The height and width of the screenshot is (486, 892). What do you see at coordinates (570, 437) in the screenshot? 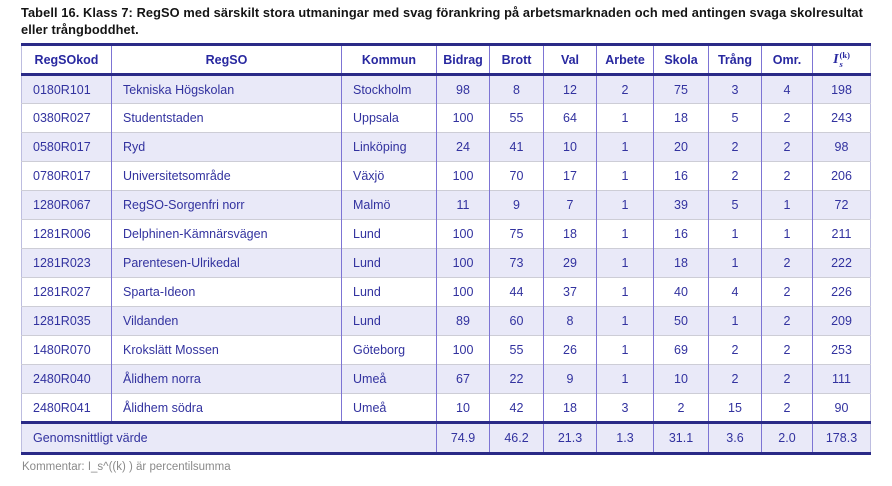
I see `footer-value-val: 21.3` at bounding box center [570, 437].